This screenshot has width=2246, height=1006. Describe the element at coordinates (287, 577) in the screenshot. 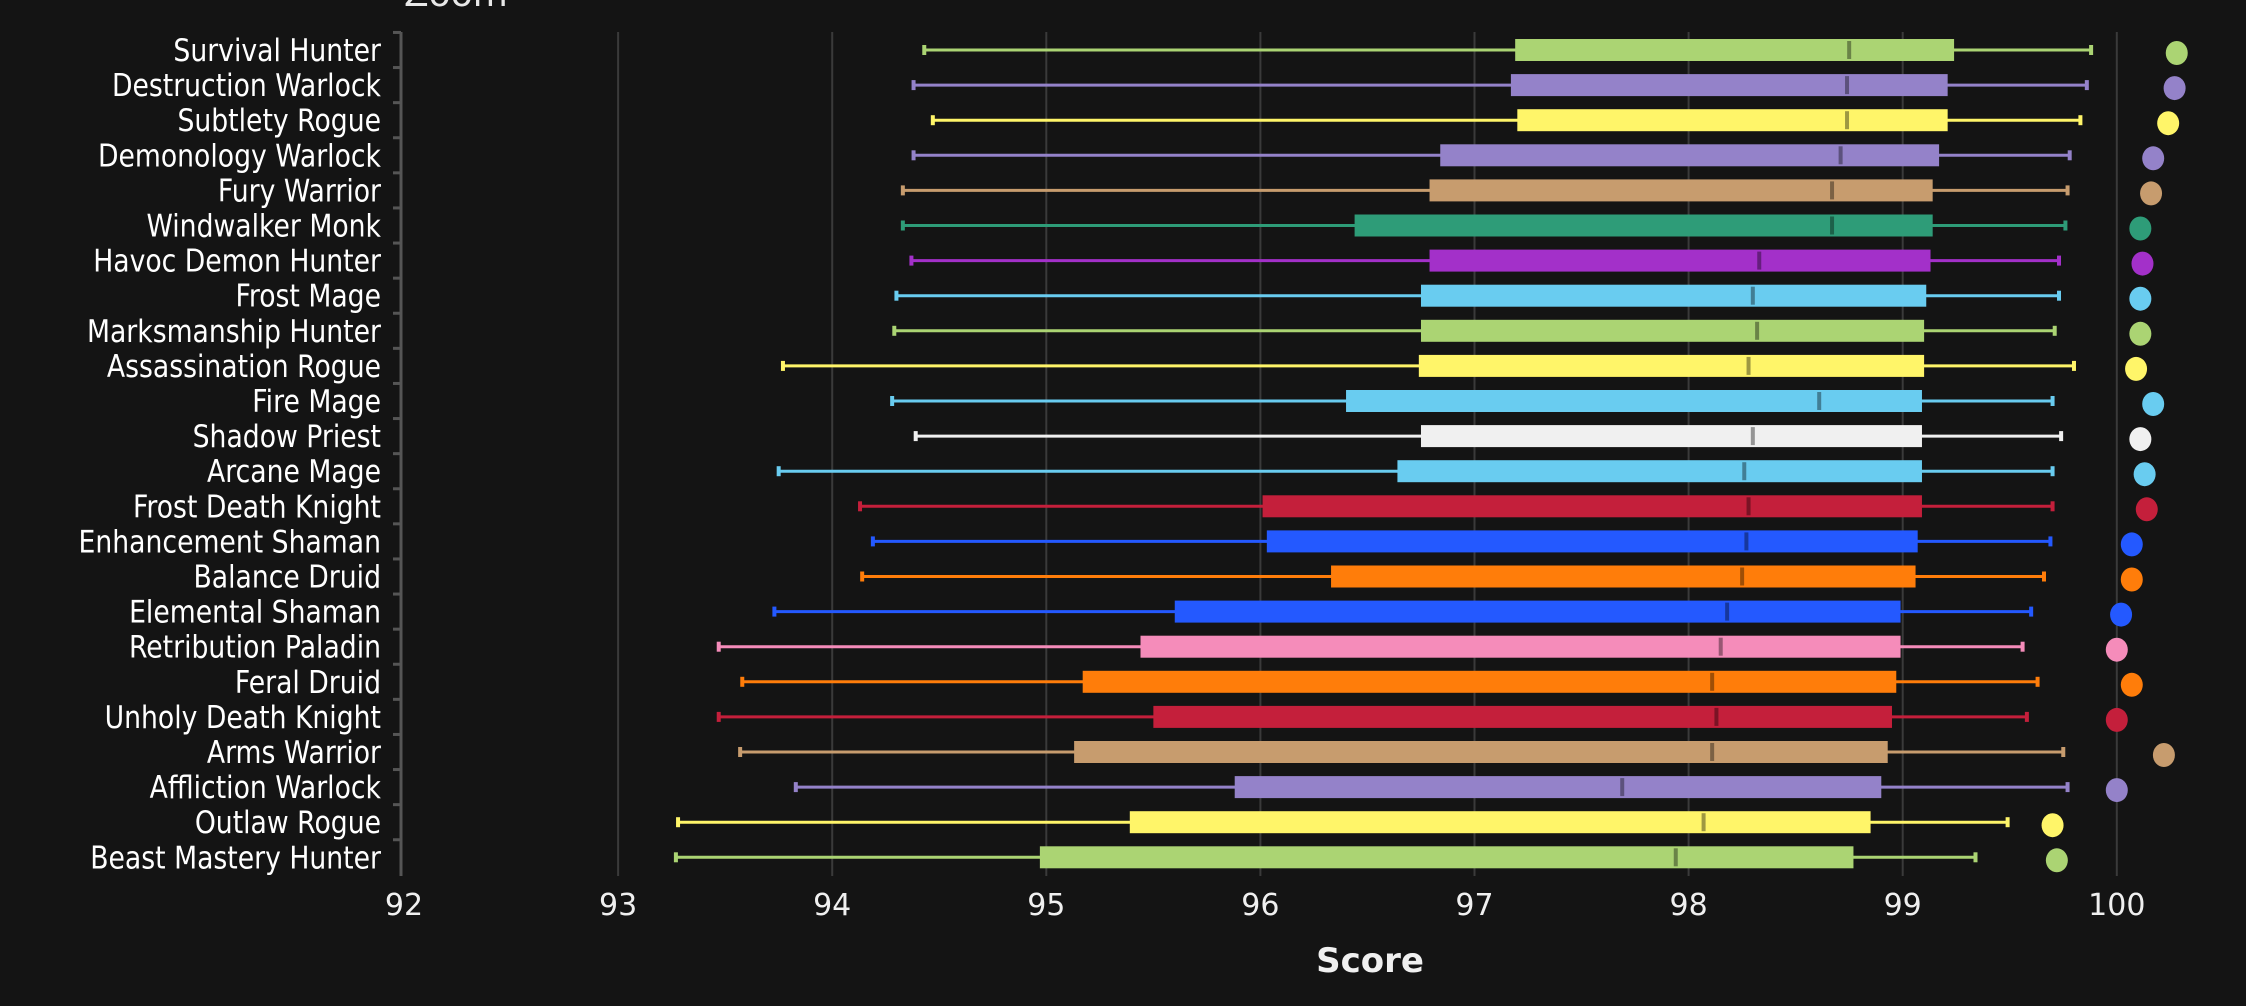

I see `row-label: Balance Druid` at that location.